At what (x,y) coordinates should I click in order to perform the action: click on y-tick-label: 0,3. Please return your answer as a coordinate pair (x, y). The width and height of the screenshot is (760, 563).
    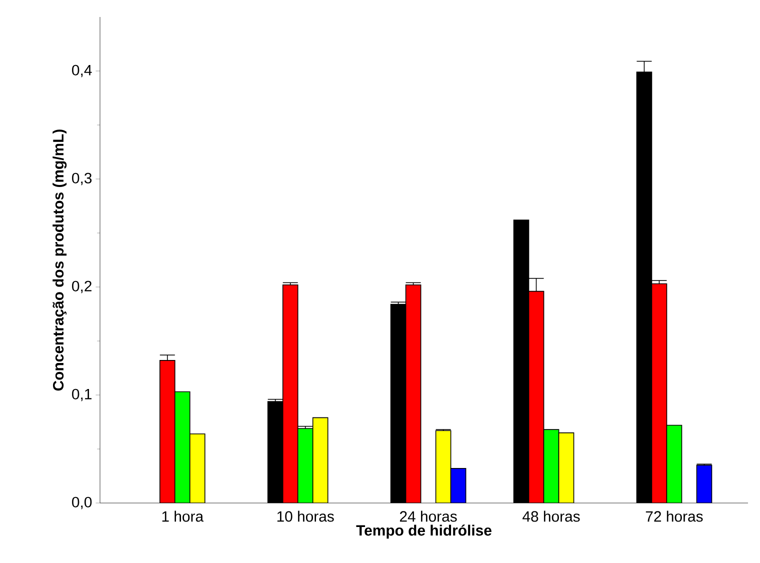
    Looking at the image, I should click on (82, 179).